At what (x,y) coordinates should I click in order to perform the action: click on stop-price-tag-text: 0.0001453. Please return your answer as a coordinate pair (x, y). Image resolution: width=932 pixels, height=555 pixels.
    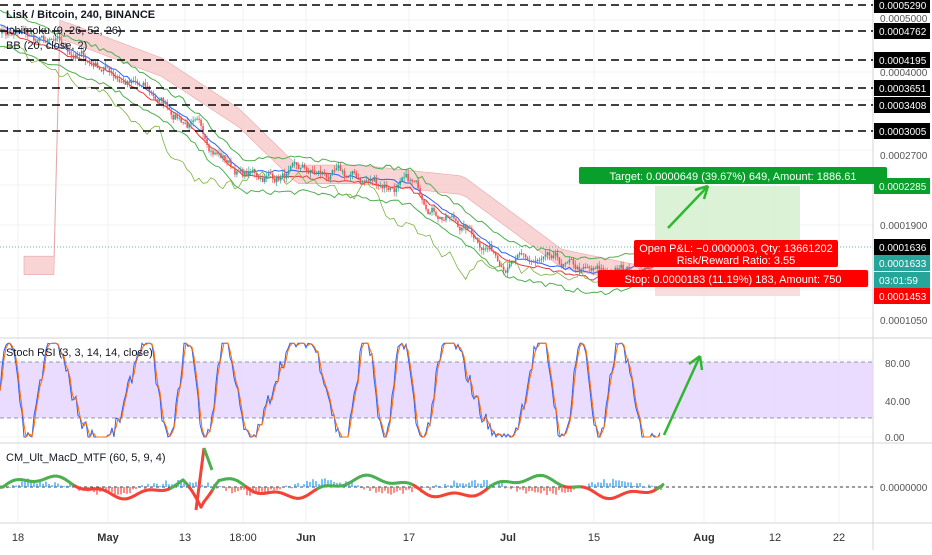
    Looking at the image, I should click on (903, 297).